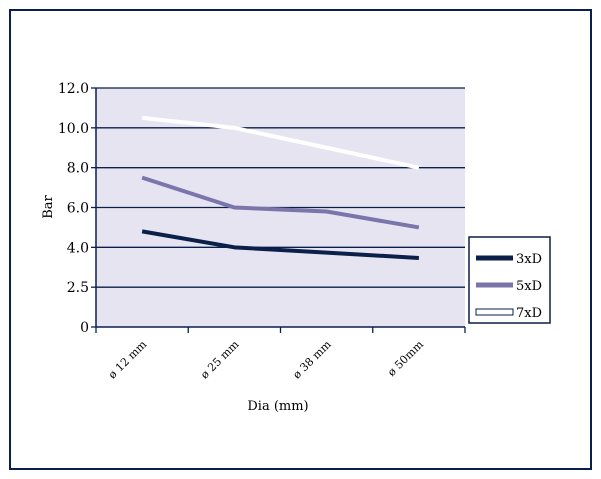 The image size is (601, 479). What do you see at coordinates (280, 142) in the screenshot?
I see `series-line-7xD` at bounding box center [280, 142].